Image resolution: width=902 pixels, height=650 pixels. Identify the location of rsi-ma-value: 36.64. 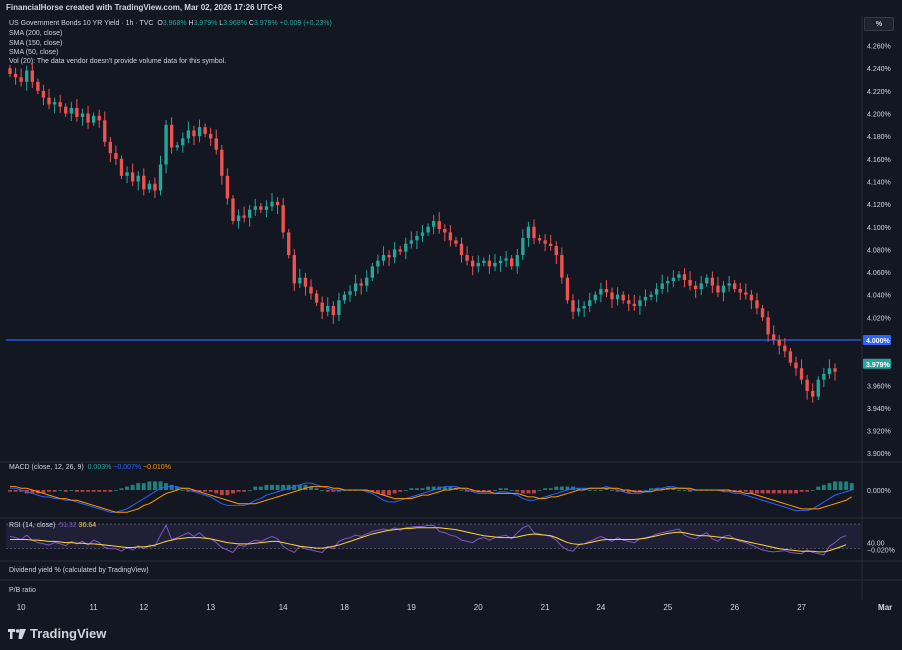
(87, 525).